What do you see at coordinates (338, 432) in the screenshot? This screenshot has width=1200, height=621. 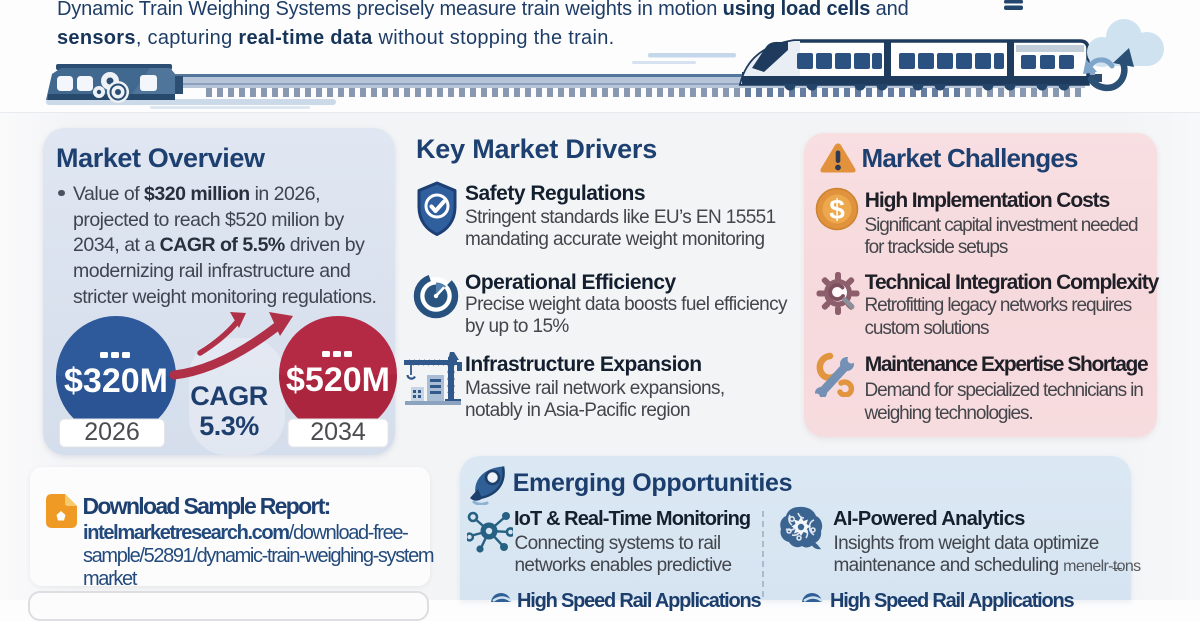 I see `svg-text: 2034` at bounding box center [338, 432].